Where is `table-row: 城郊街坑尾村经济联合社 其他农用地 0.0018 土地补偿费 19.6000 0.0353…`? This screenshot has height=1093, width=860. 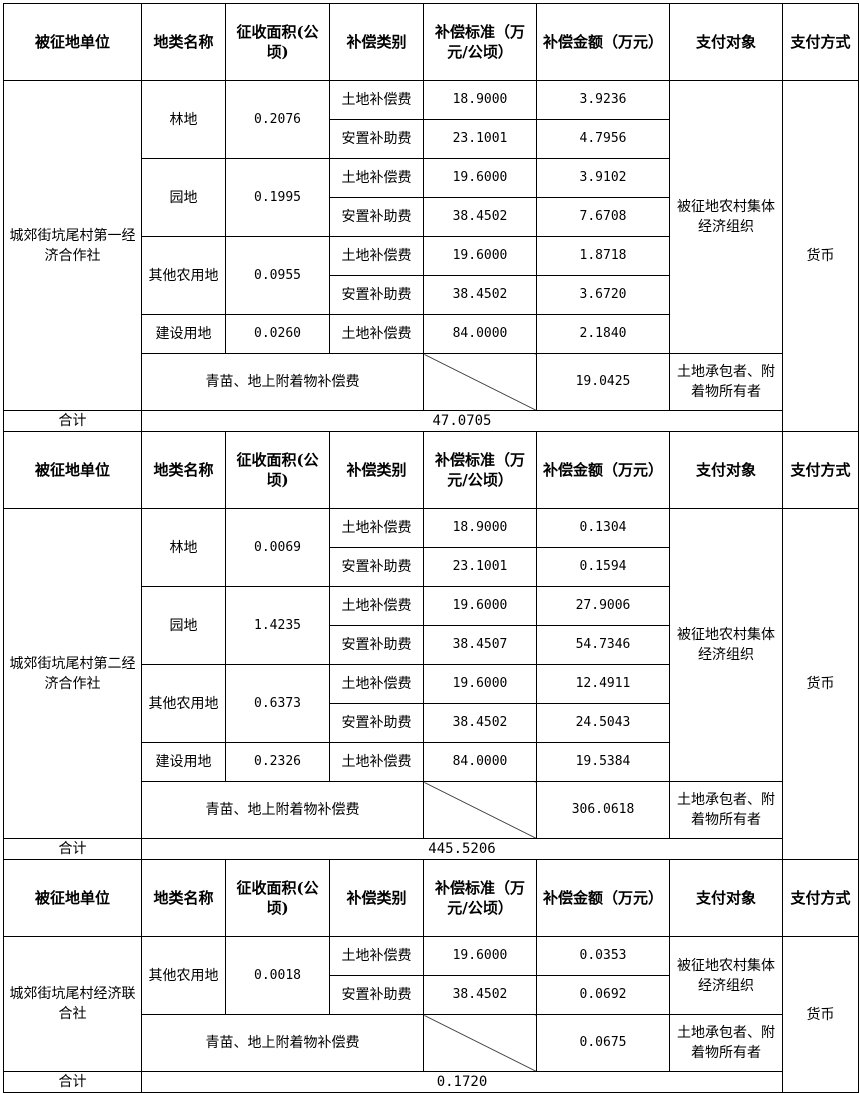
table-row: 城郊街坑尾村经济联合社 其他农用地 0.0018 土地补偿费 19.6000 0.0353… is located at coordinates (431, 1014).